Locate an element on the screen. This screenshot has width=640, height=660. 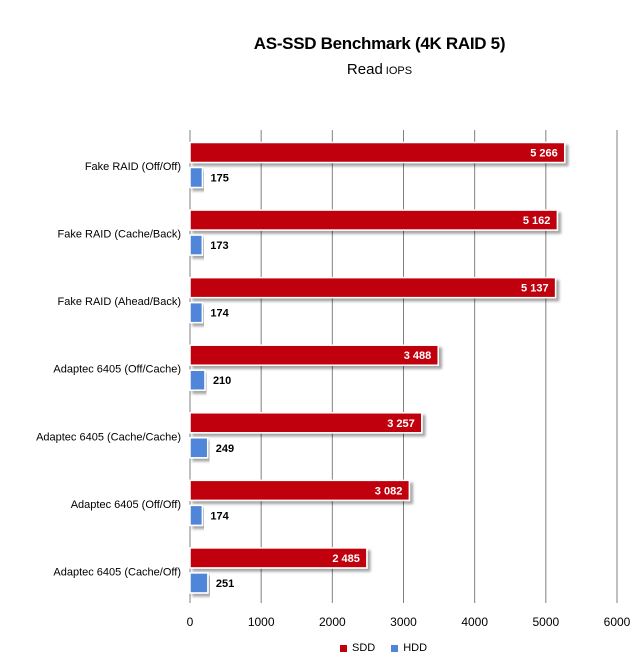
legend-item-sdd: SDD is located at coordinates (357, 648).